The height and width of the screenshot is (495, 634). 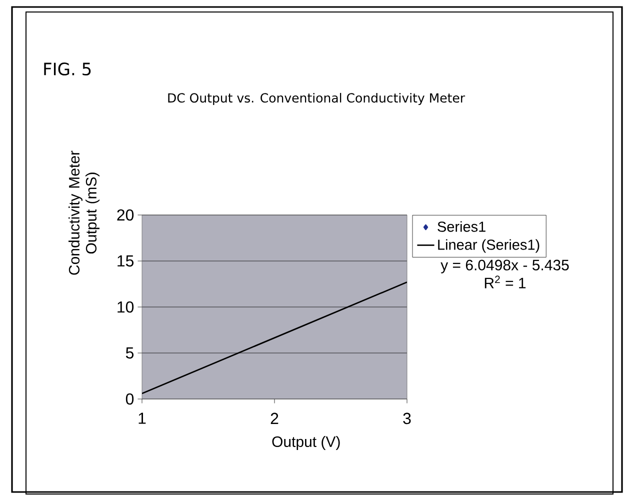 What do you see at coordinates (462, 226) in the screenshot?
I see `legend-label: Series1` at bounding box center [462, 226].